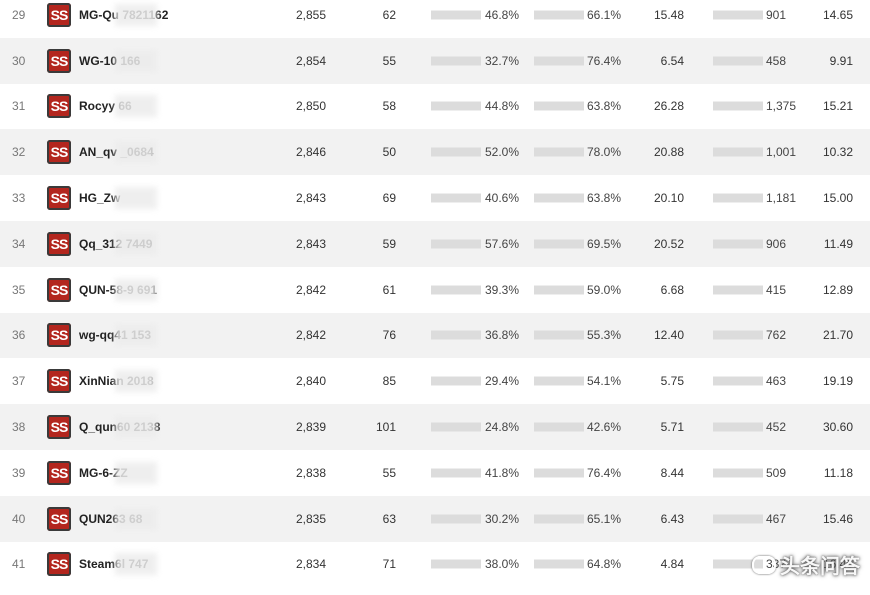  I want to click on red-stat-text: 1,181, so click(781, 198).